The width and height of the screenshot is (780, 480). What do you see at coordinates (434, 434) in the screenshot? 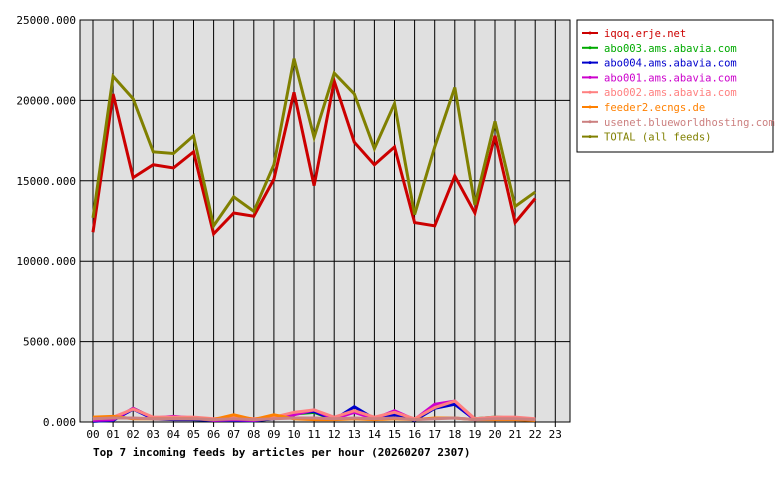
I see `x-tick-label: 17` at bounding box center [434, 434].